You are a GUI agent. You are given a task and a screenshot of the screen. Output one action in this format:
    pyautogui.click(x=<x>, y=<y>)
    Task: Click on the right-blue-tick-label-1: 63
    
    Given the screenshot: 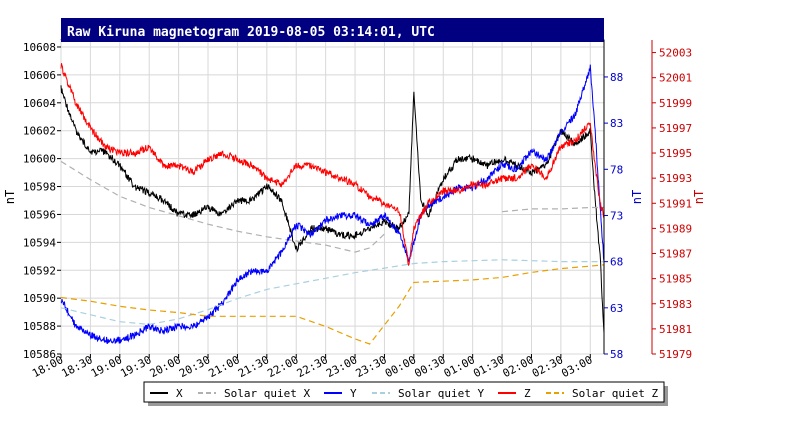 What is the action you would take?
    pyautogui.click(x=616, y=308)
    